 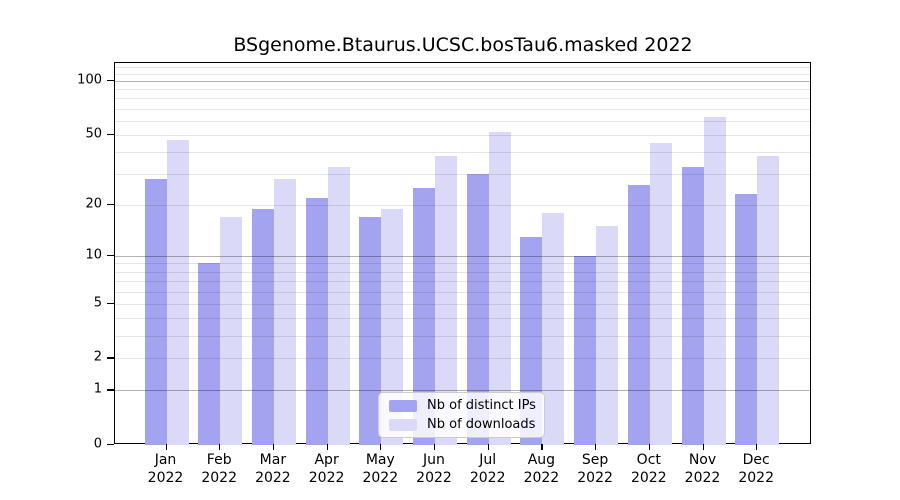 What do you see at coordinates (477, 309) in the screenshot?
I see `bar-distinct-ips-jul` at bounding box center [477, 309].